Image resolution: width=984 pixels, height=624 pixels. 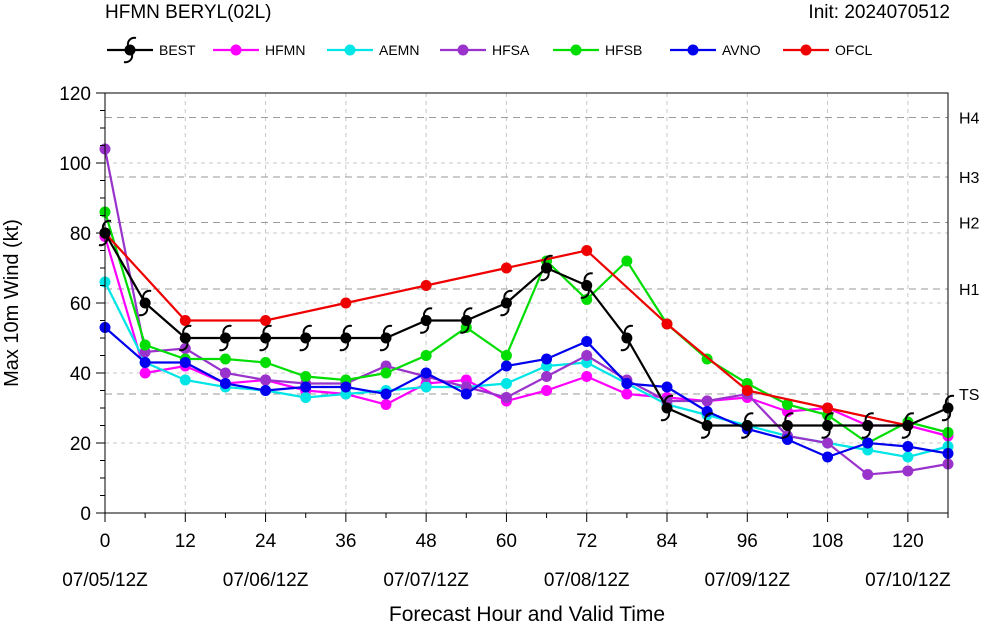 What do you see at coordinates (490, 50) in the screenshot?
I see `legend: BEST HFMN AEMN HFSA HFSB AVNO OFCL` at bounding box center [490, 50].